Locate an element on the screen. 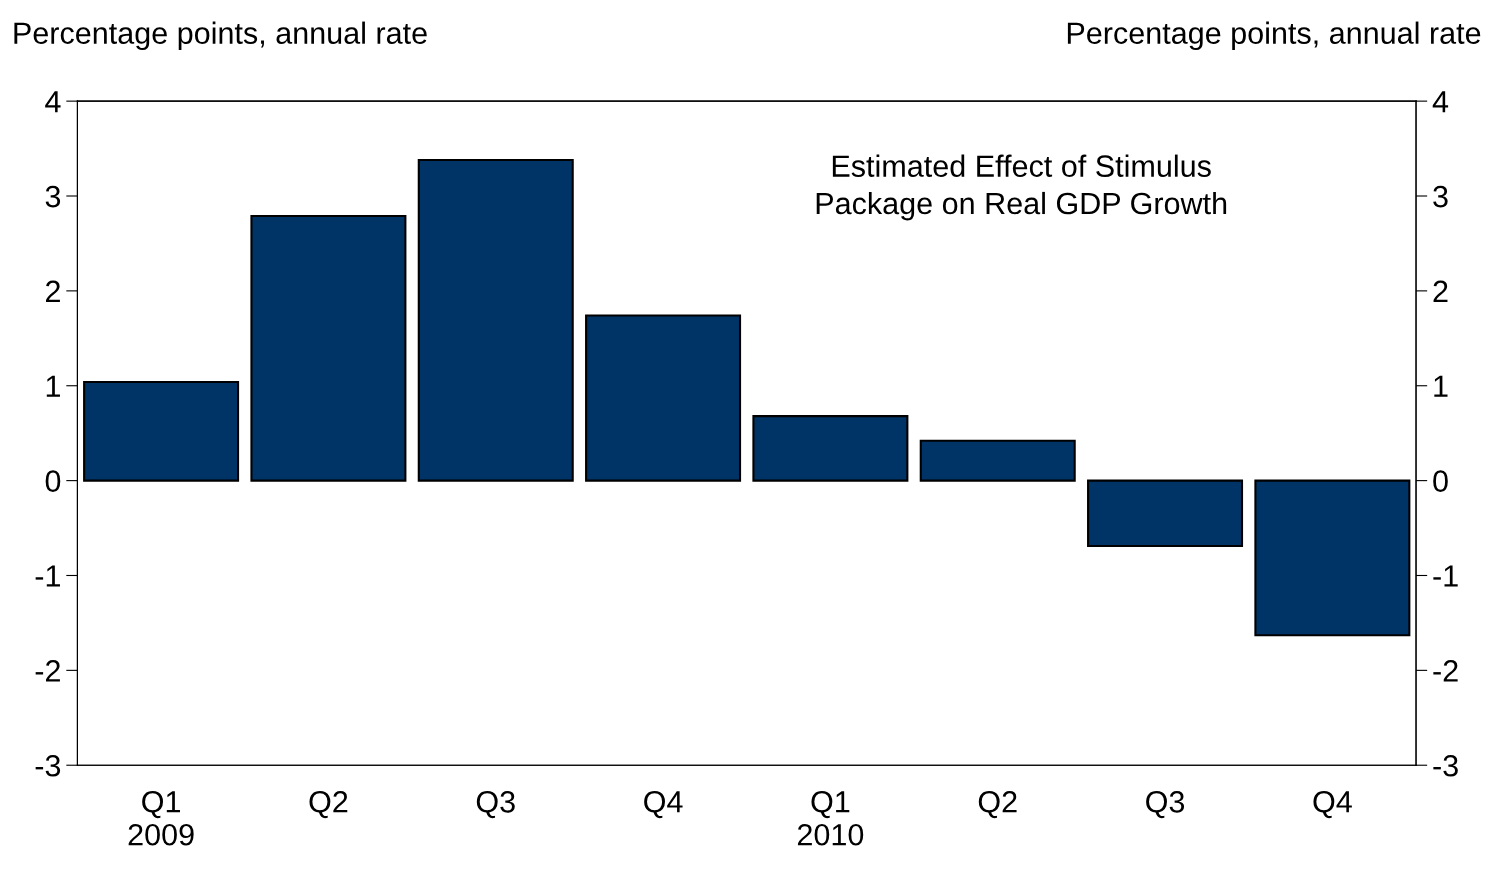  y2-tick-label: 4 is located at coordinates (1440, 102).